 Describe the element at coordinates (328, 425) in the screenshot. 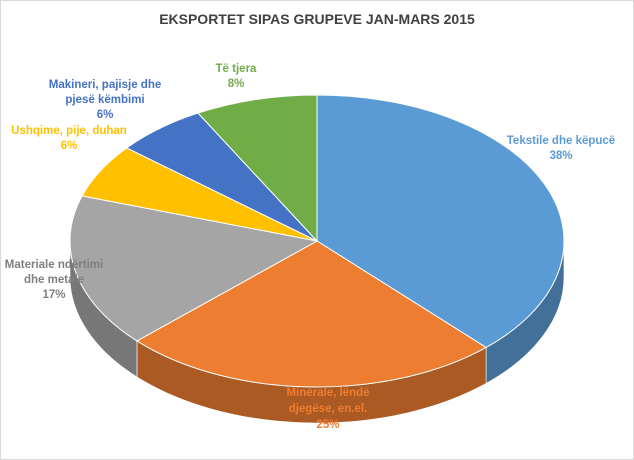

I see `label-minerale-value: 25%` at that location.